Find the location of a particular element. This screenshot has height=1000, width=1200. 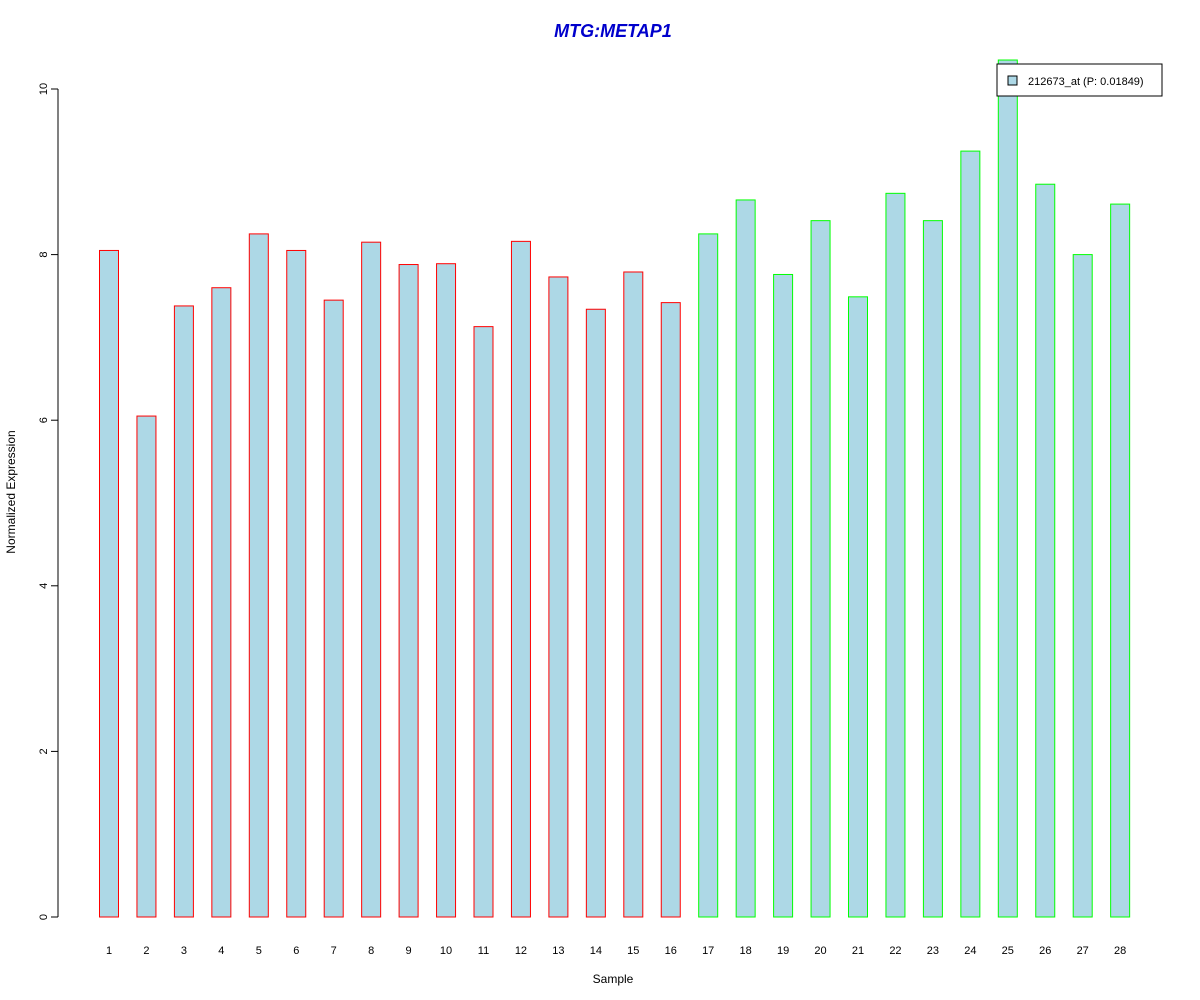

x-tick-label: 26 is located at coordinates (1045, 951).